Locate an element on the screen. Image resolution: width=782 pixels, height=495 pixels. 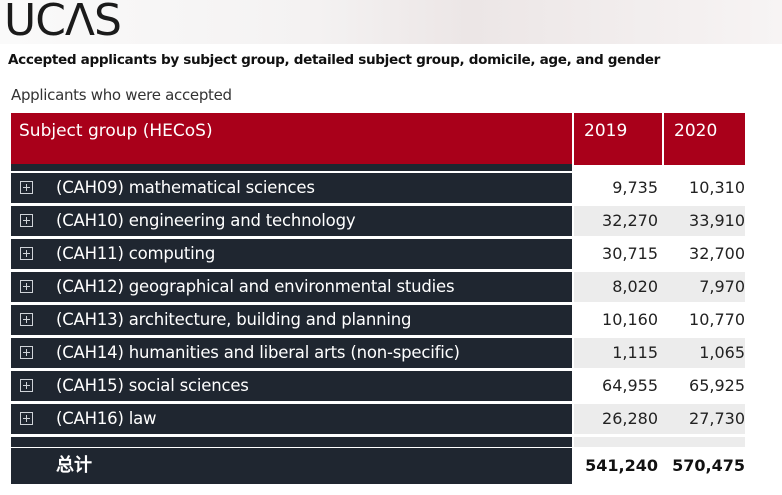
cell-2019: 64,955 is located at coordinates (630, 385).